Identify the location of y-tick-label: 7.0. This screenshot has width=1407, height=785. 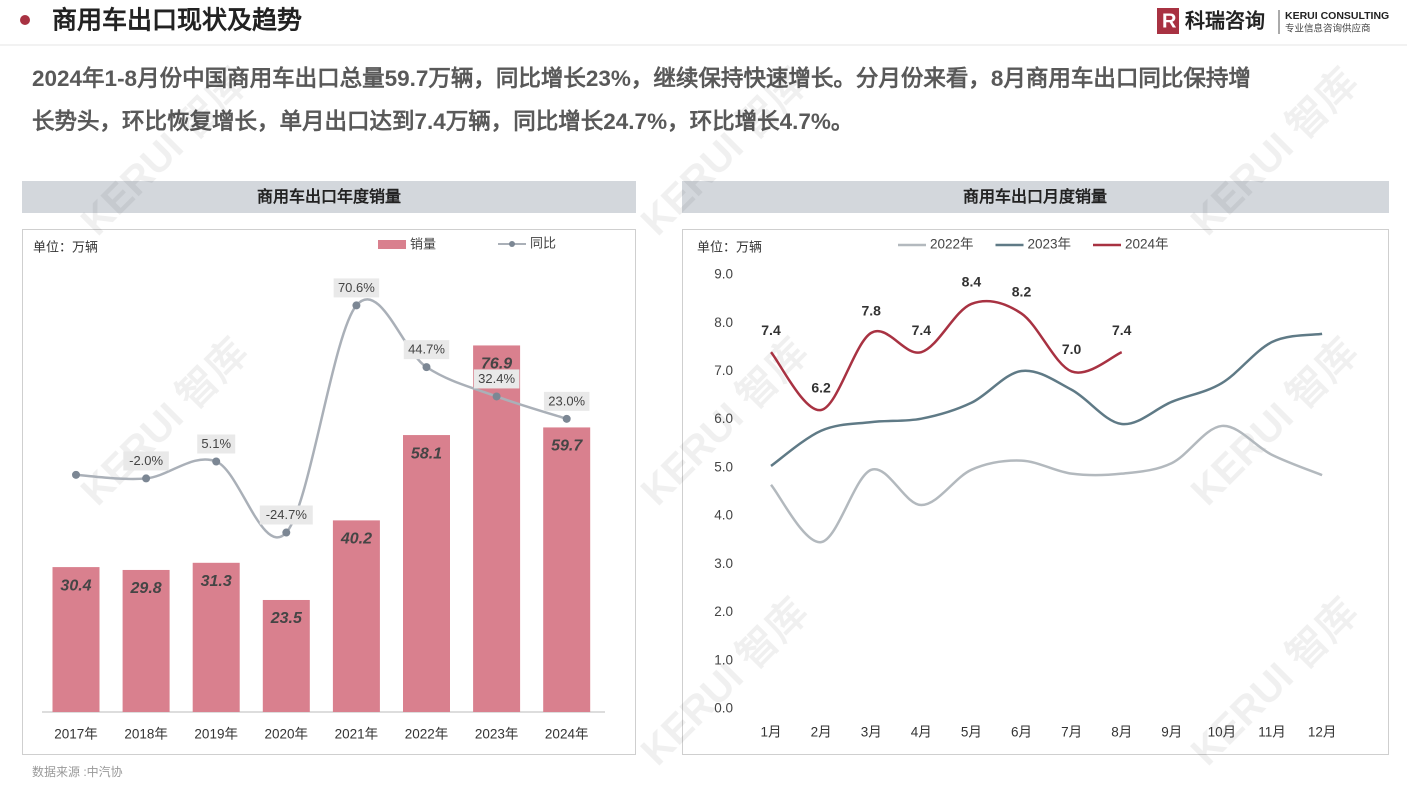
(723, 370).